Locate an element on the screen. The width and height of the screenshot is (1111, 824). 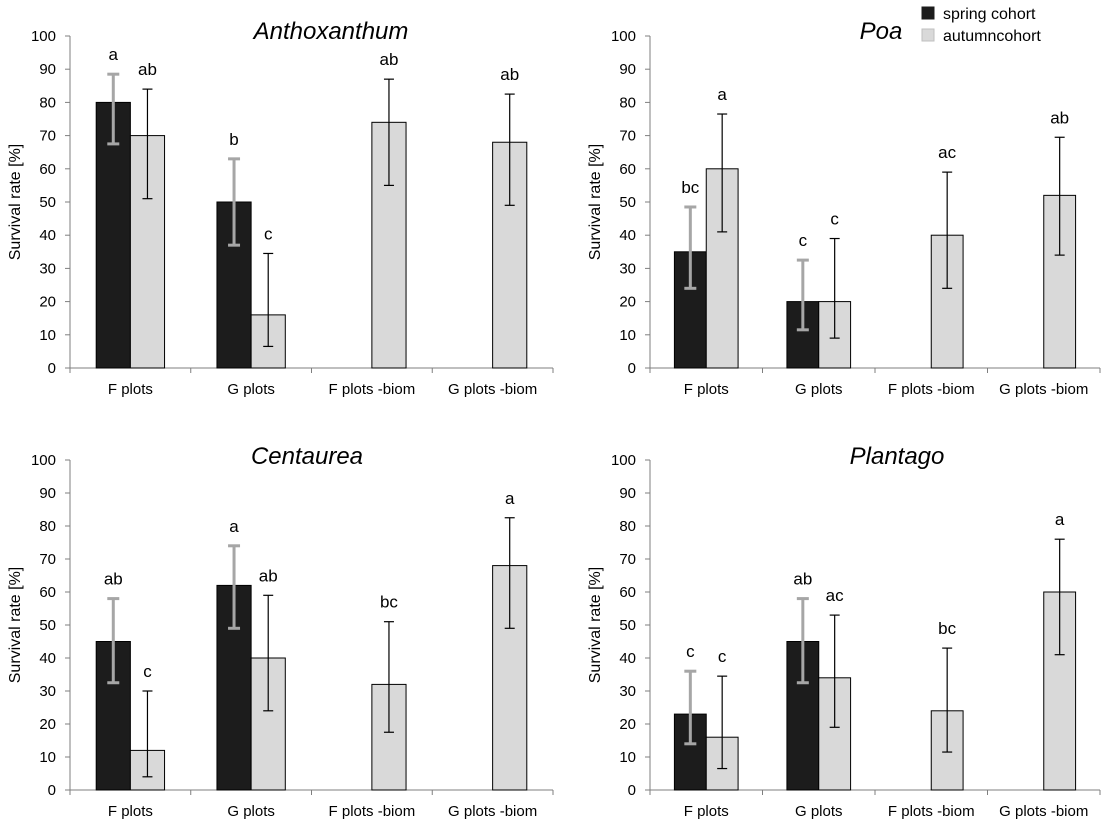
legend: spring cohort autumncohort is located at coordinates (981, 25).